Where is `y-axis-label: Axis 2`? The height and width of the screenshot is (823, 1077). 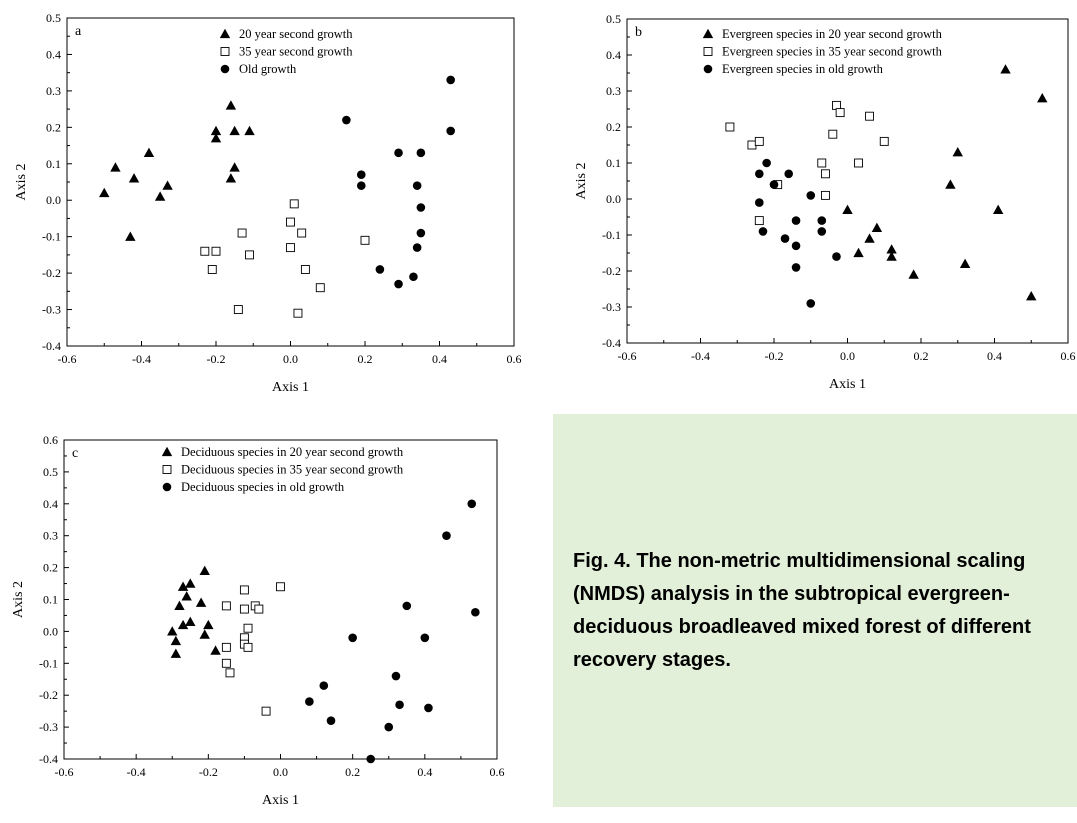
y-axis-label: Axis 2 is located at coordinates (18, 599).